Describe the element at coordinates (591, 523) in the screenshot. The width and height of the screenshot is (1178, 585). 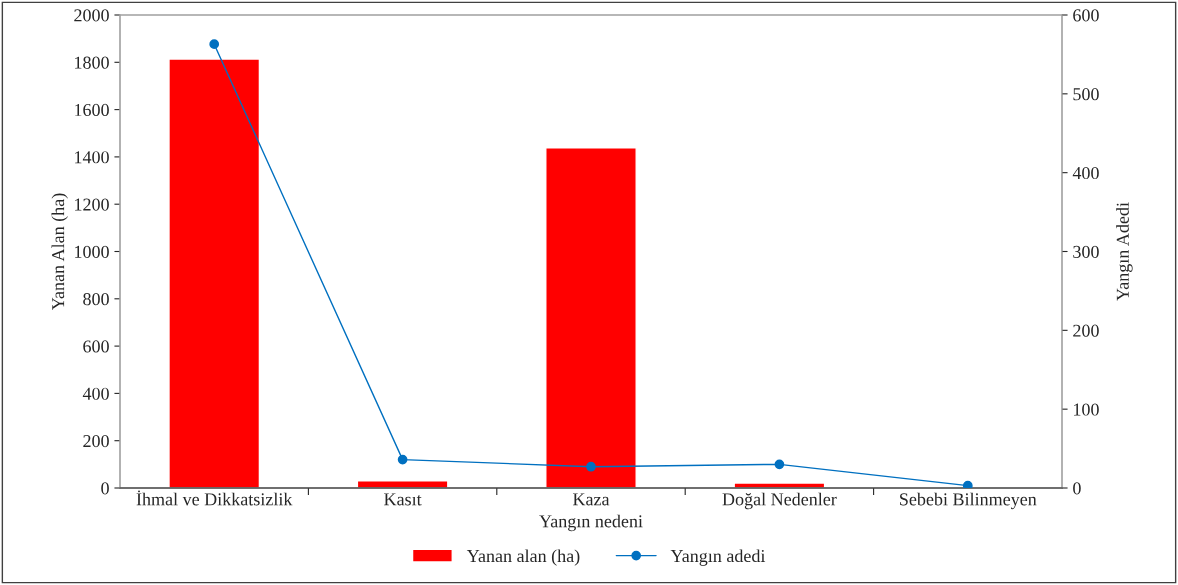
I see `x-axis-title: Yangın nedeni` at that location.